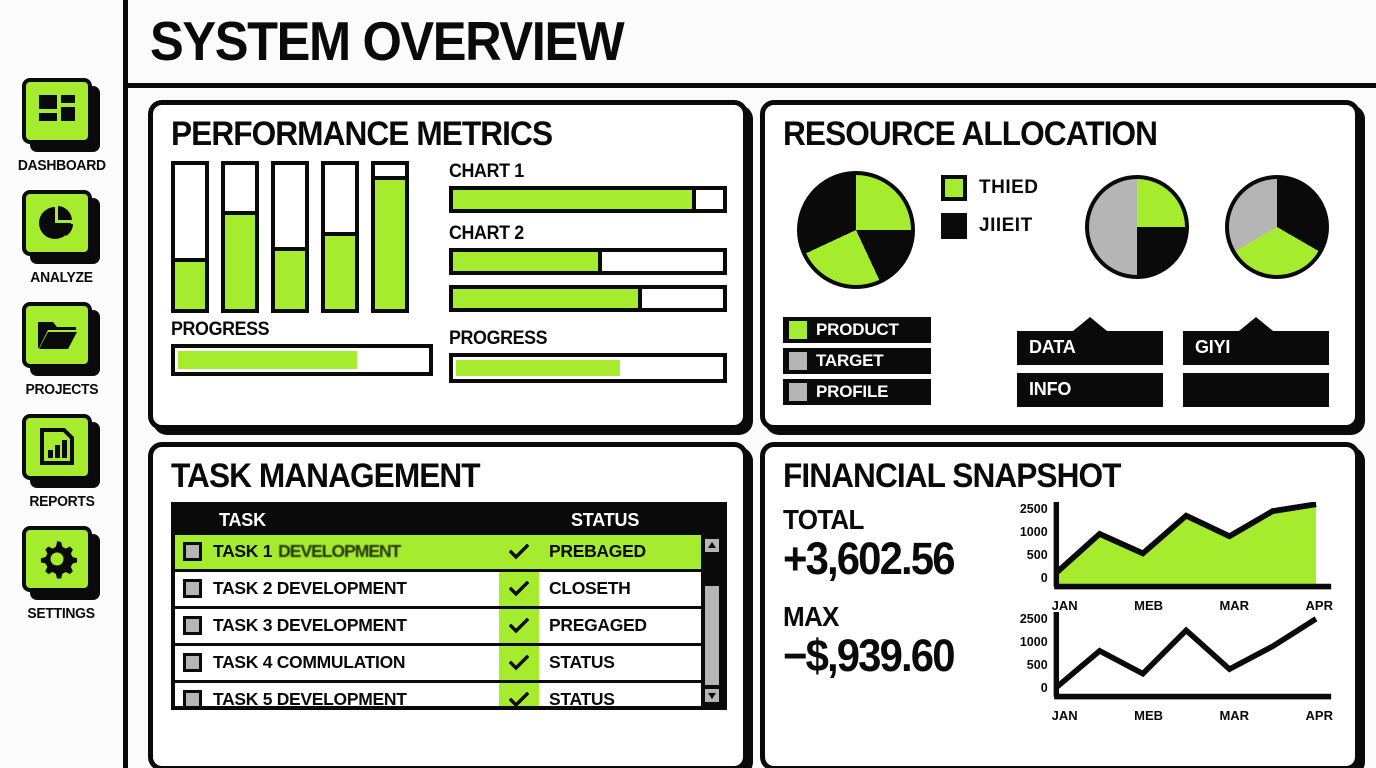  What do you see at coordinates (56, 335) in the screenshot?
I see `folder-icon` at bounding box center [56, 335].